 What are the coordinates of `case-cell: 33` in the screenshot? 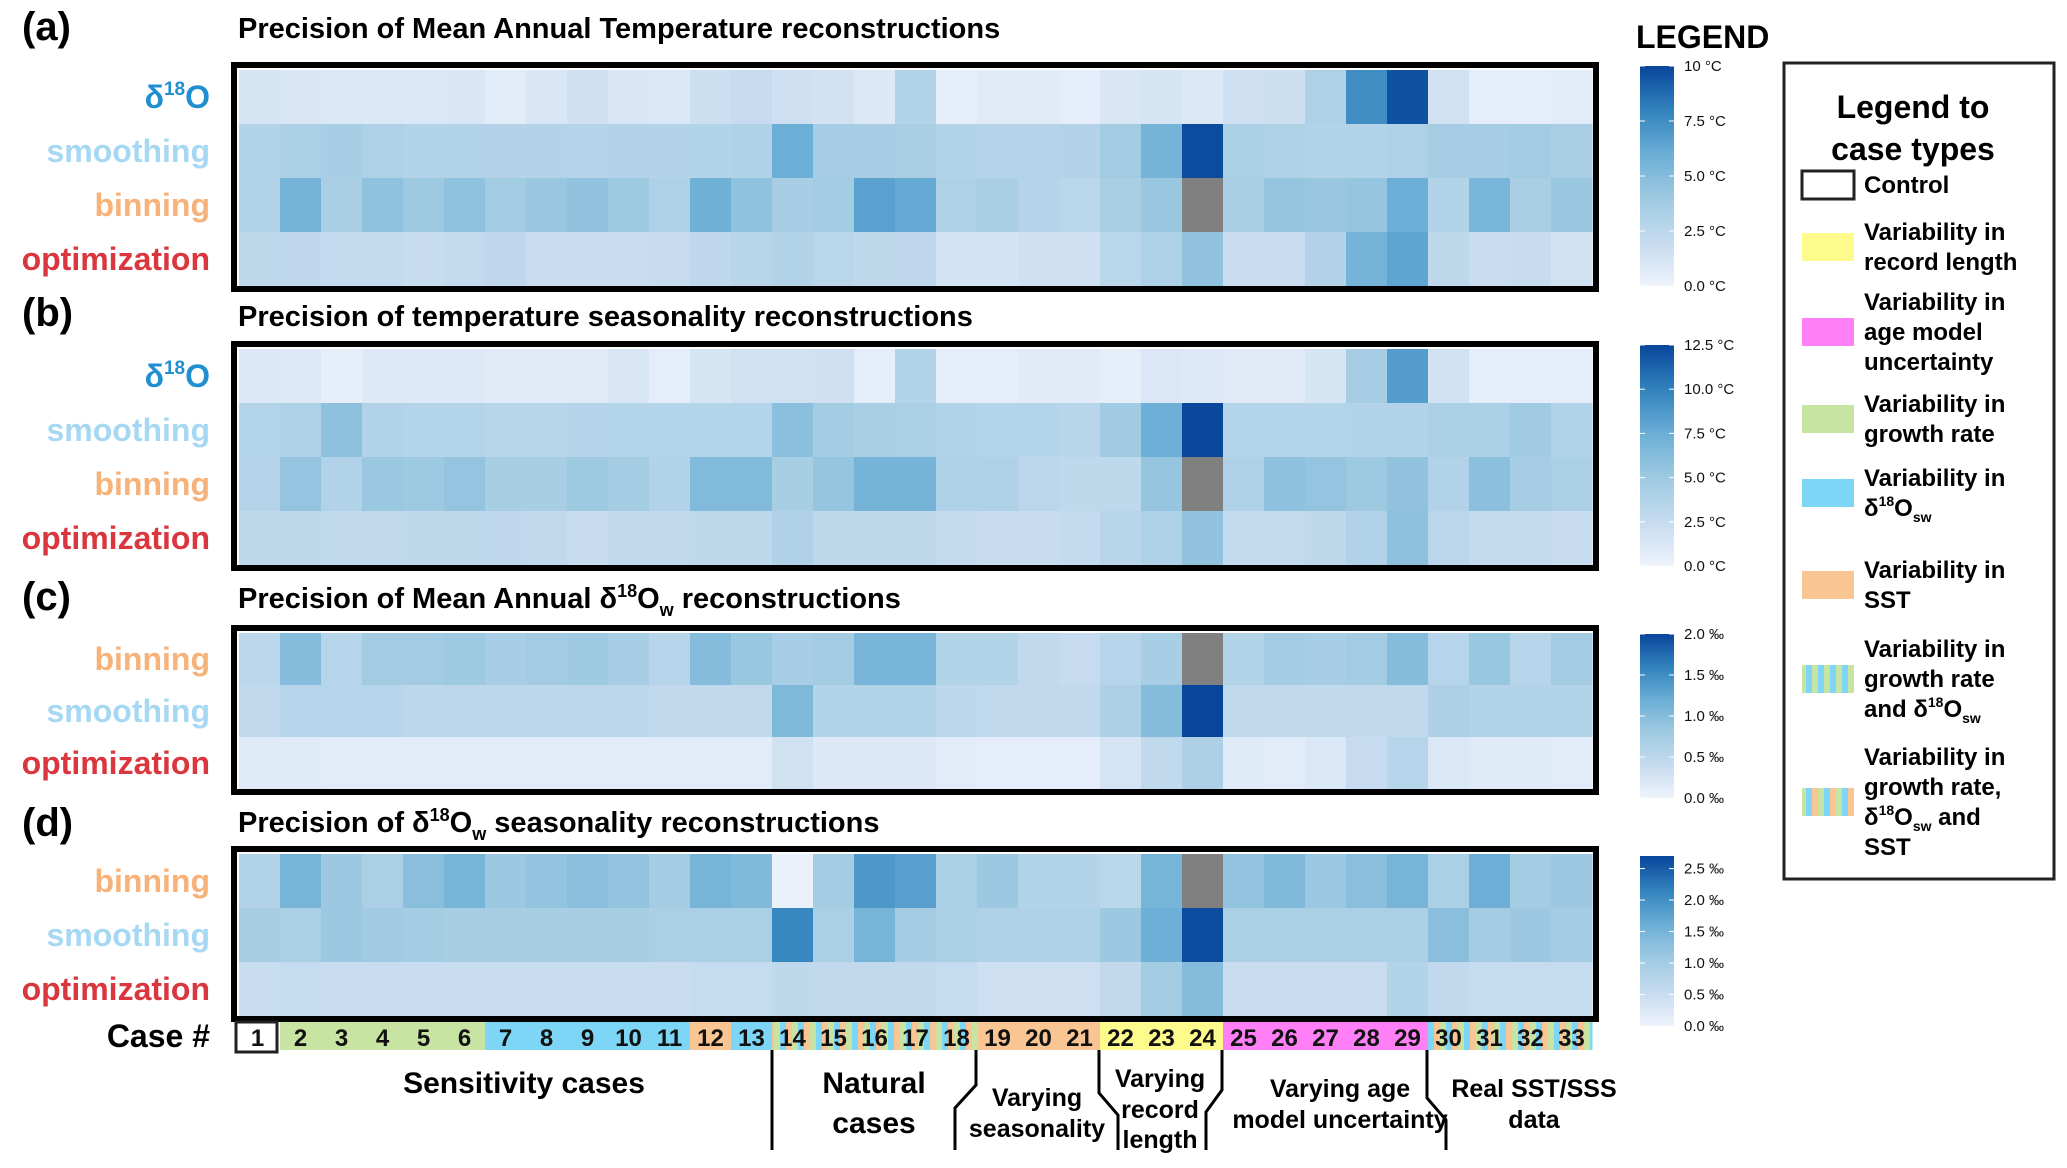 It's located at (1572, 1037).